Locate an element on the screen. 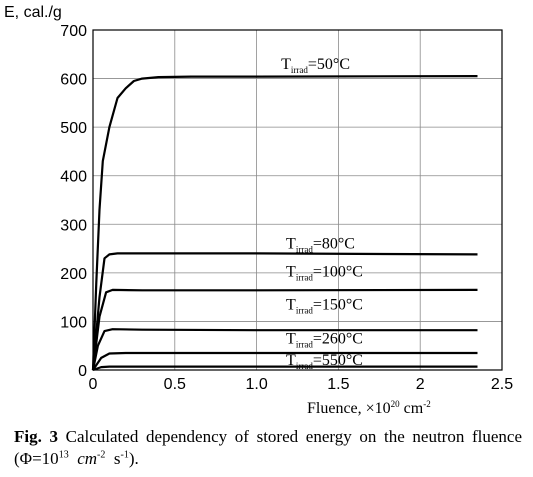 Image resolution: width=533 pixels, height=477 pixels. caption-exp-3: -1 is located at coordinates (124, 455).